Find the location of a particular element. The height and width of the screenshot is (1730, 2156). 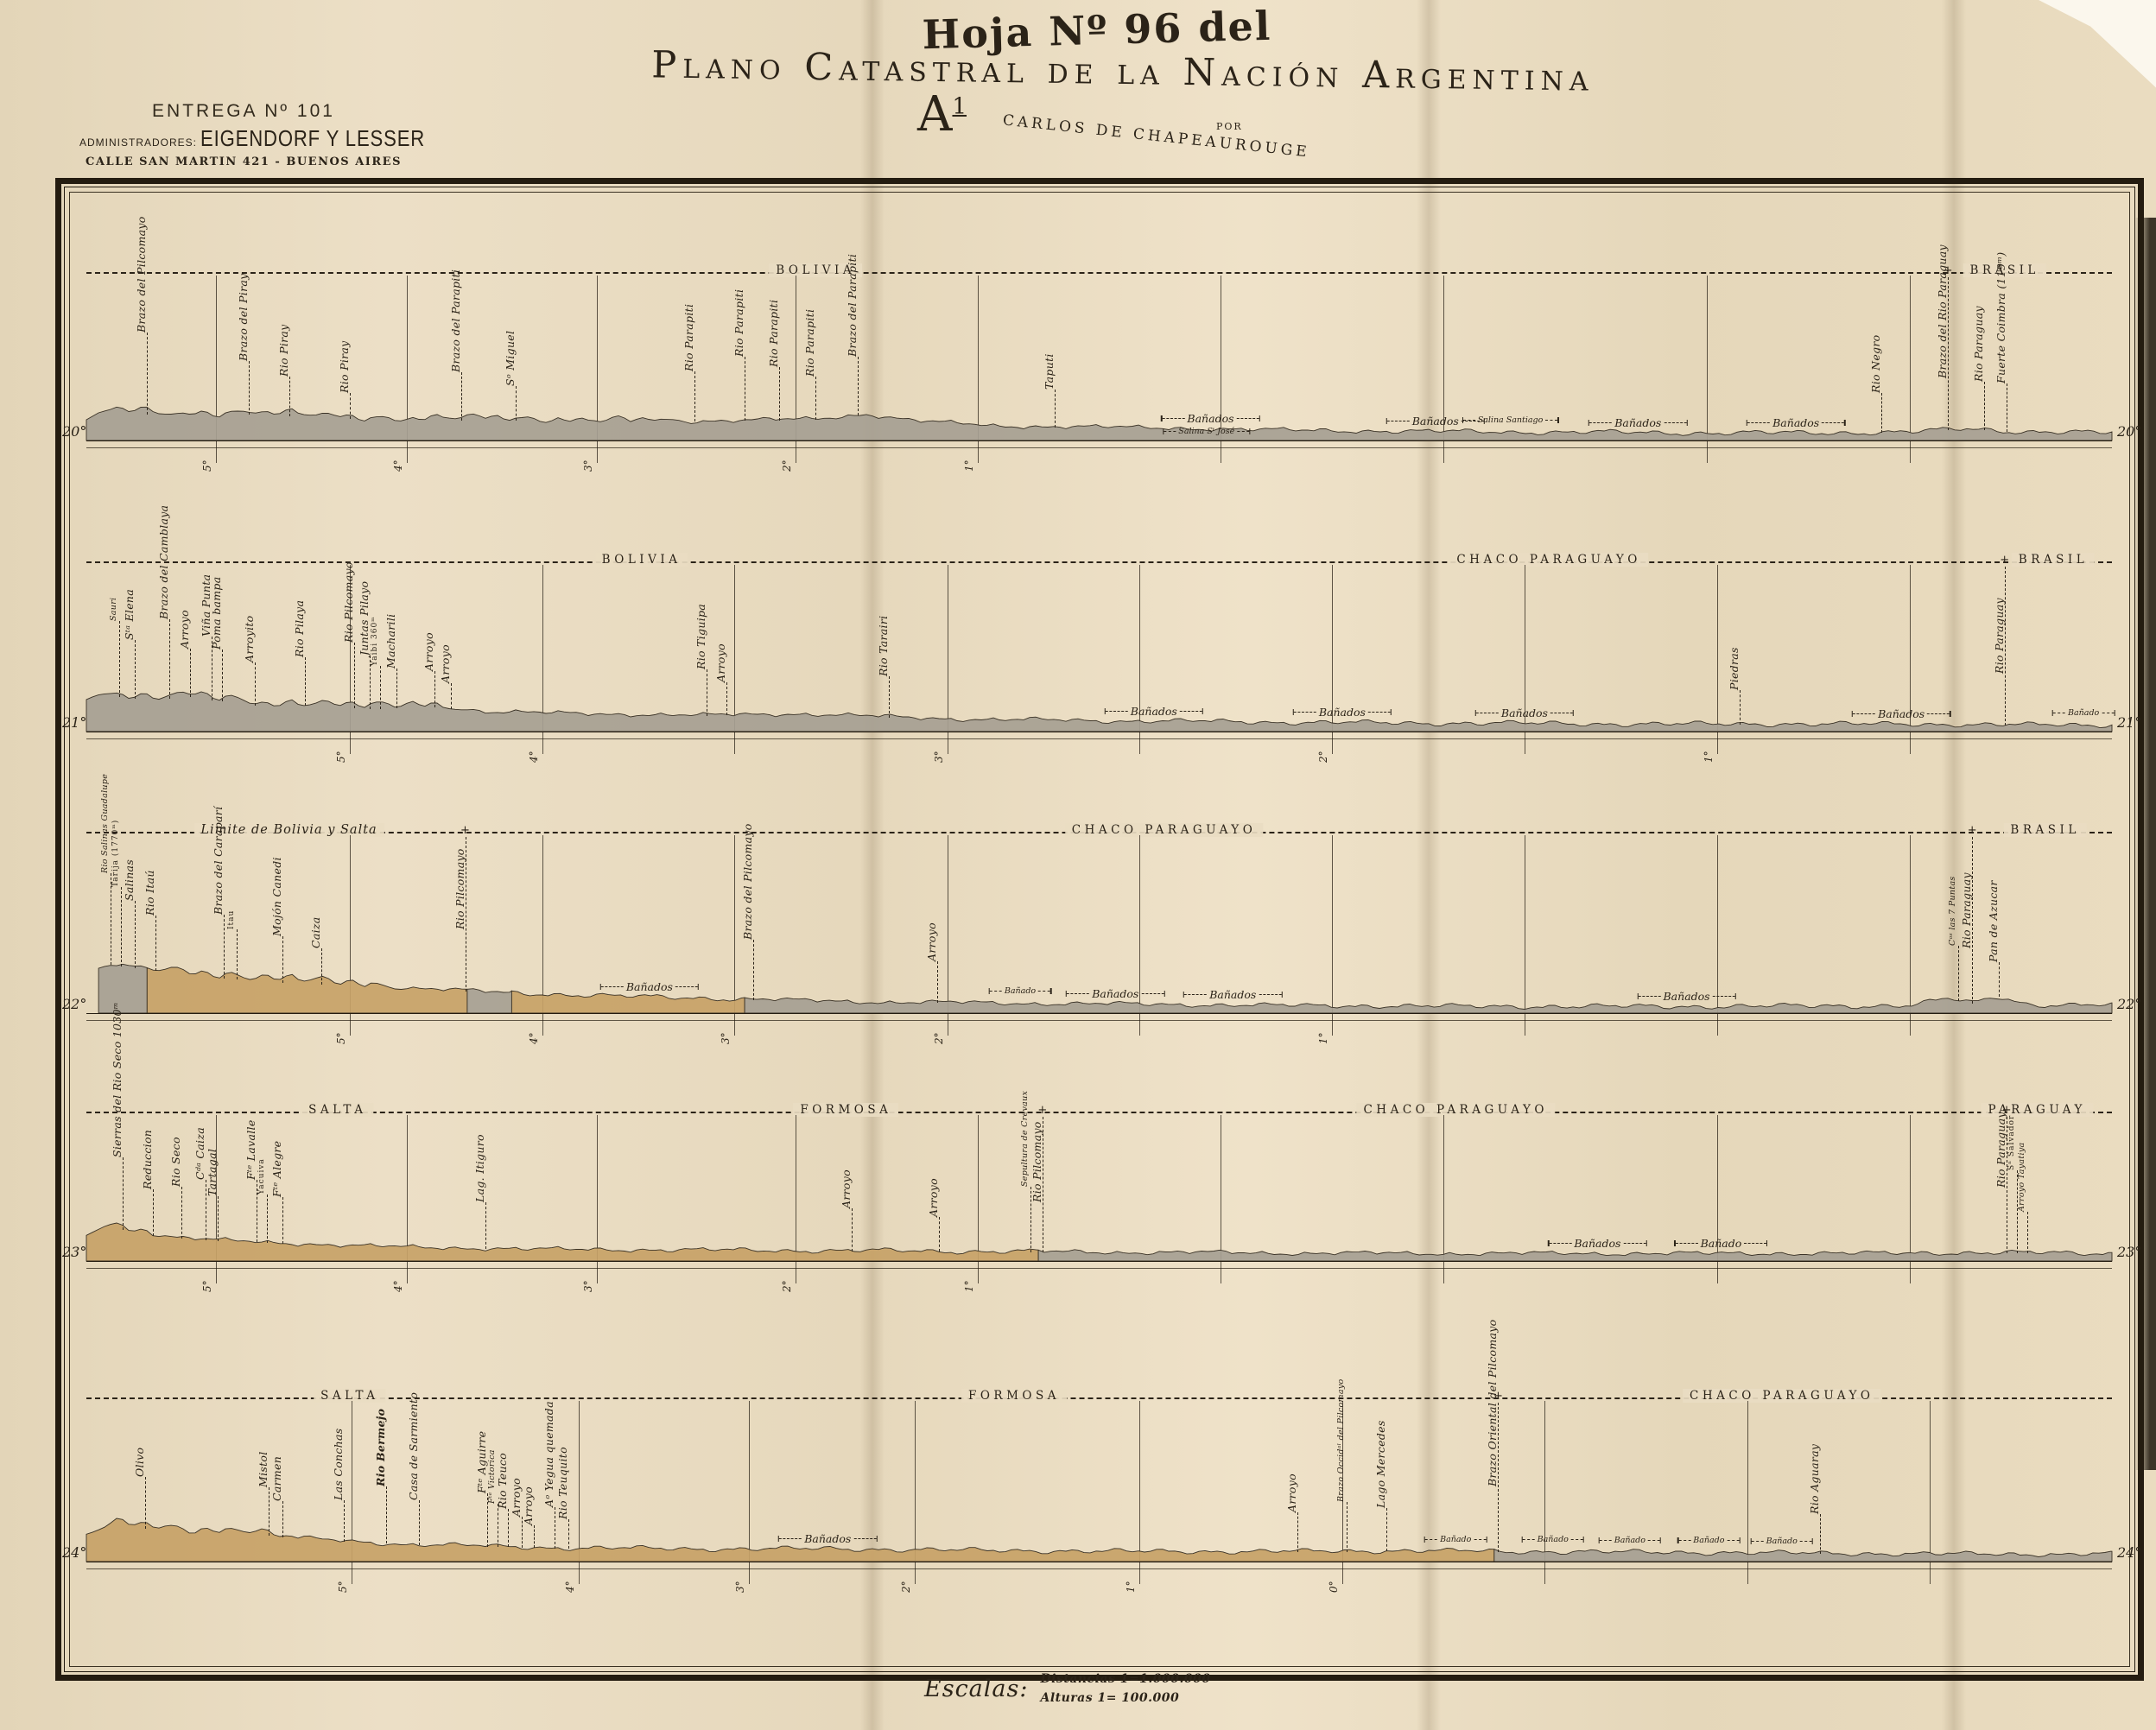

latitude-label-right: 20° is located at coordinates (2129, 431).